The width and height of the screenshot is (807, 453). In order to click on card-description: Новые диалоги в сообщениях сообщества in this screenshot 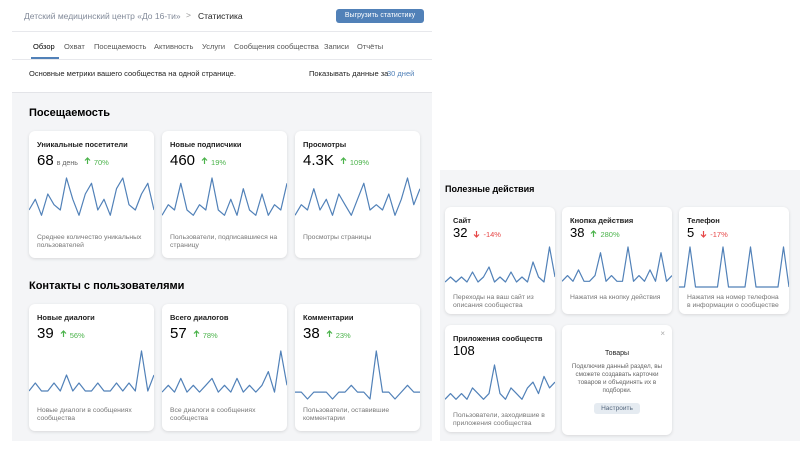, I will do `click(84, 414)`.